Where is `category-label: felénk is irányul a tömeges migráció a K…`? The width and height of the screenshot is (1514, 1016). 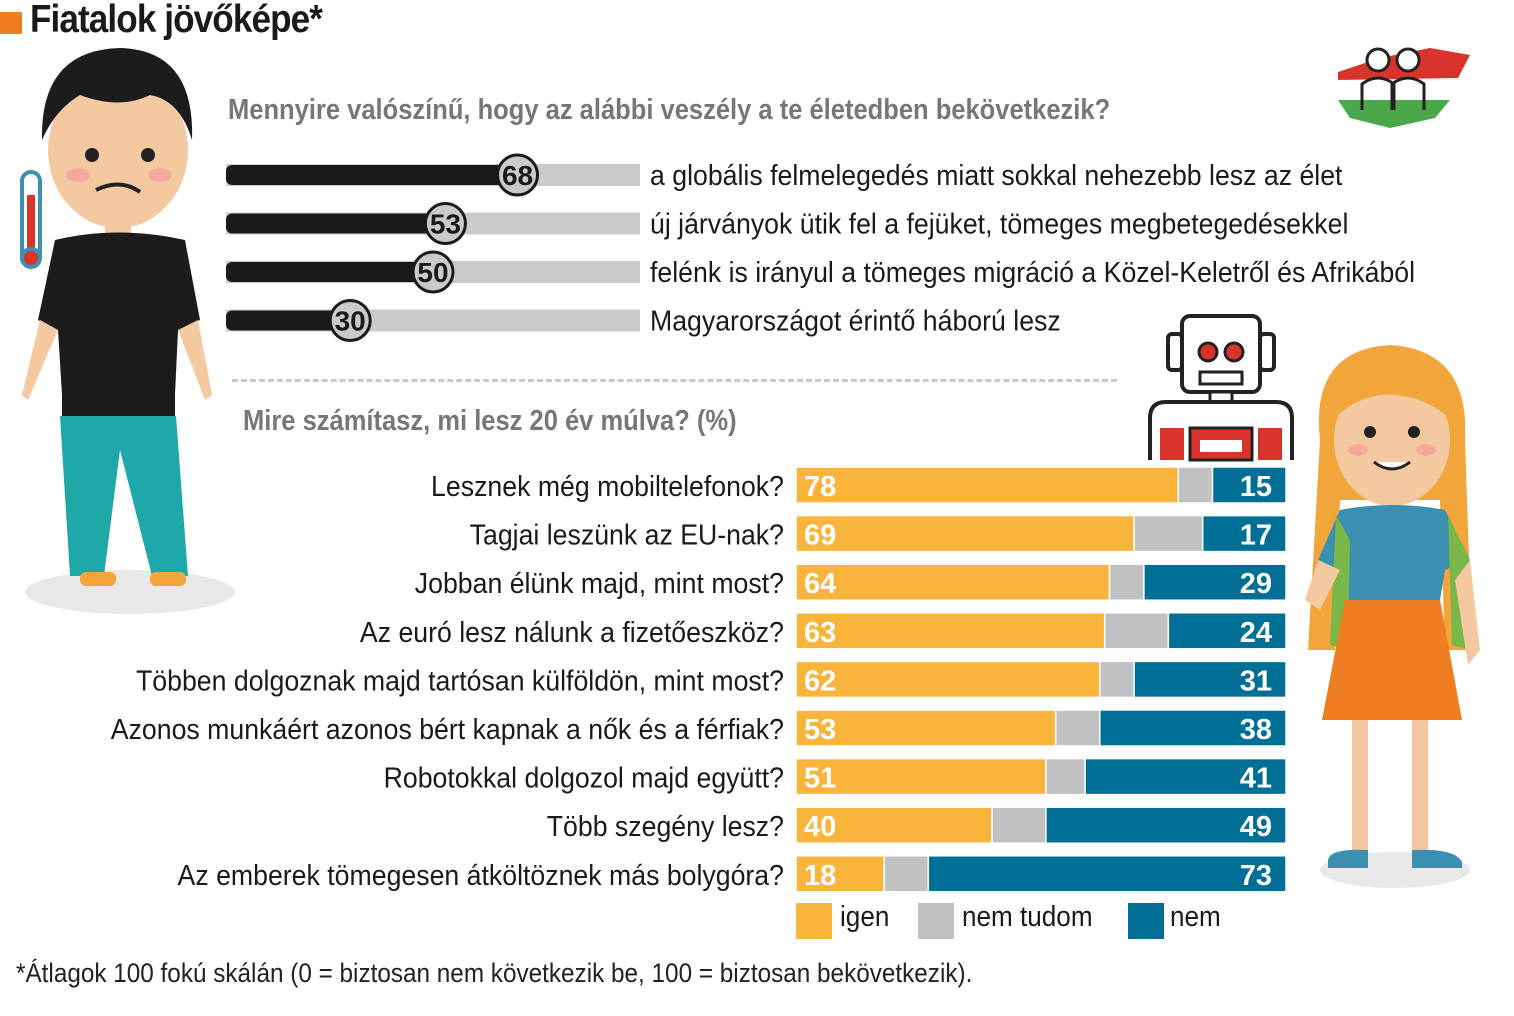 category-label: felénk is irányul a tömeges migráció a K… is located at coordinates (1032, 272).